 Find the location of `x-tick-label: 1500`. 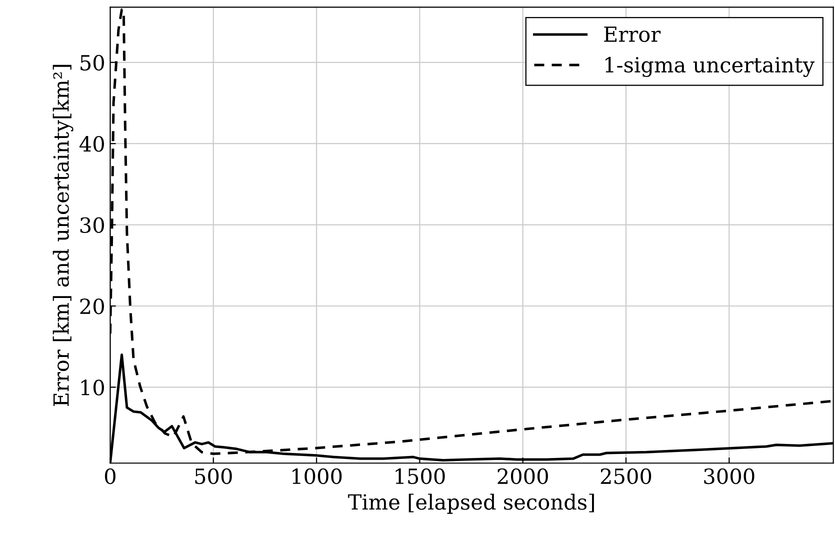

x-tick-label: 1500 is located at coordinates (420, 476).